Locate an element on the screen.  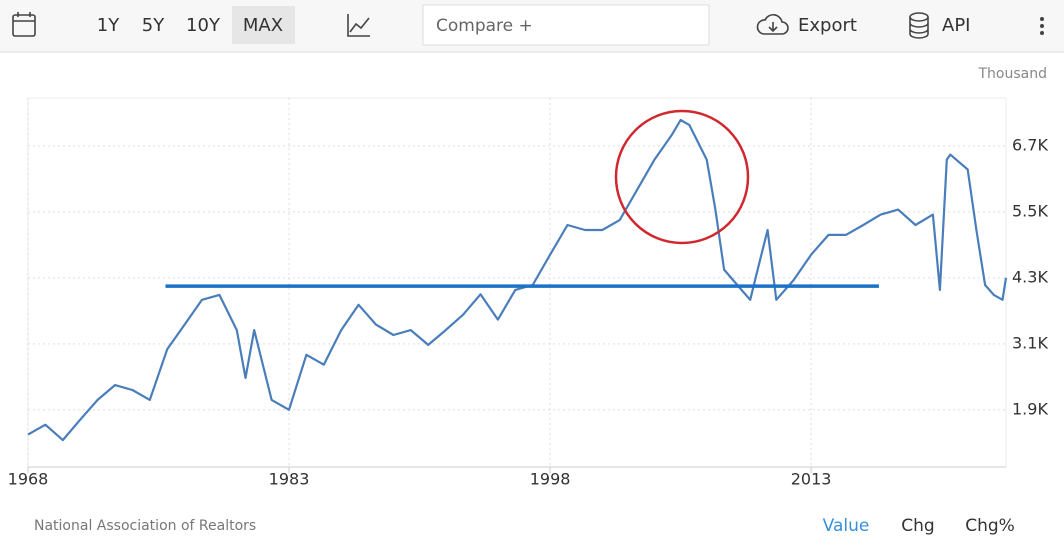
unit-label: Thousand is located at coordinates (1013, 74).